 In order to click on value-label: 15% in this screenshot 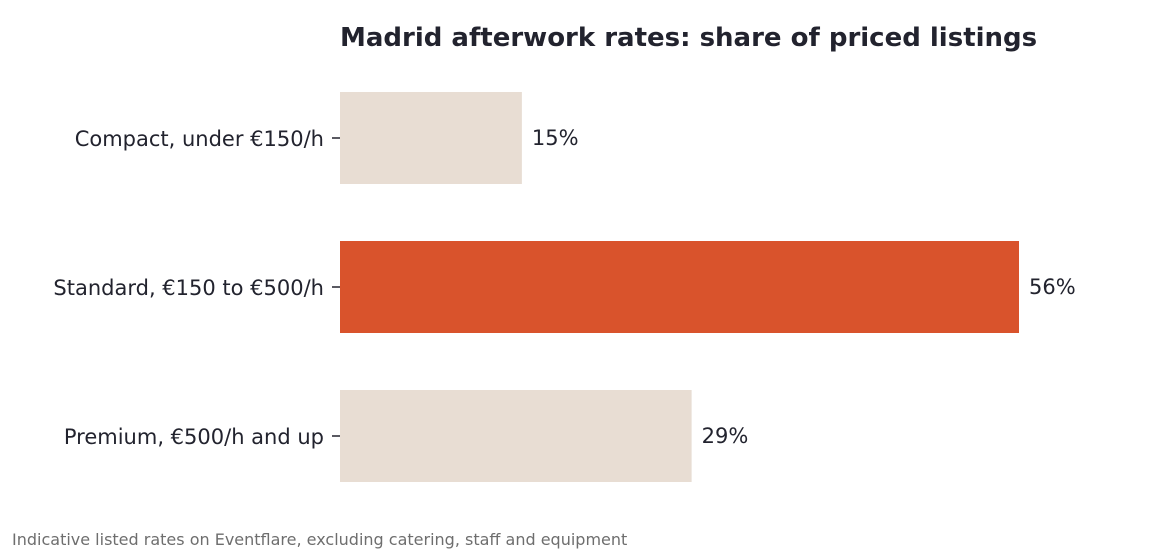, I will do `click(555, 138)`.